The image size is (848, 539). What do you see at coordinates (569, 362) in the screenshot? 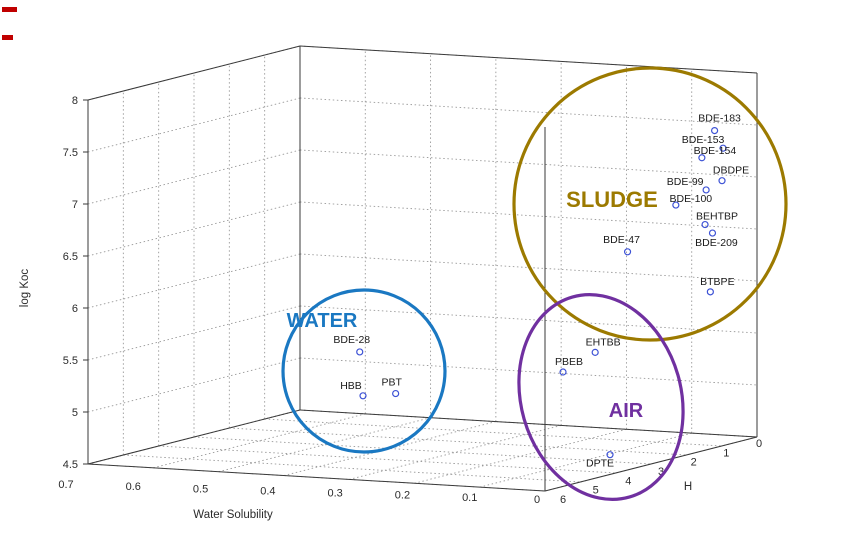
I see `point-label: PBEB` at bounding box center [569, 362].